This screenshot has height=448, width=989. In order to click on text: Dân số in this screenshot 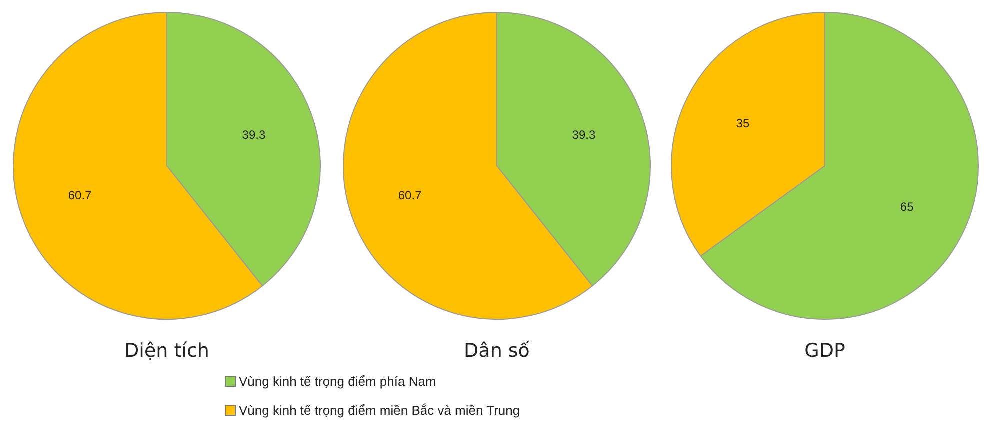, I will do `click(497, 351)`.